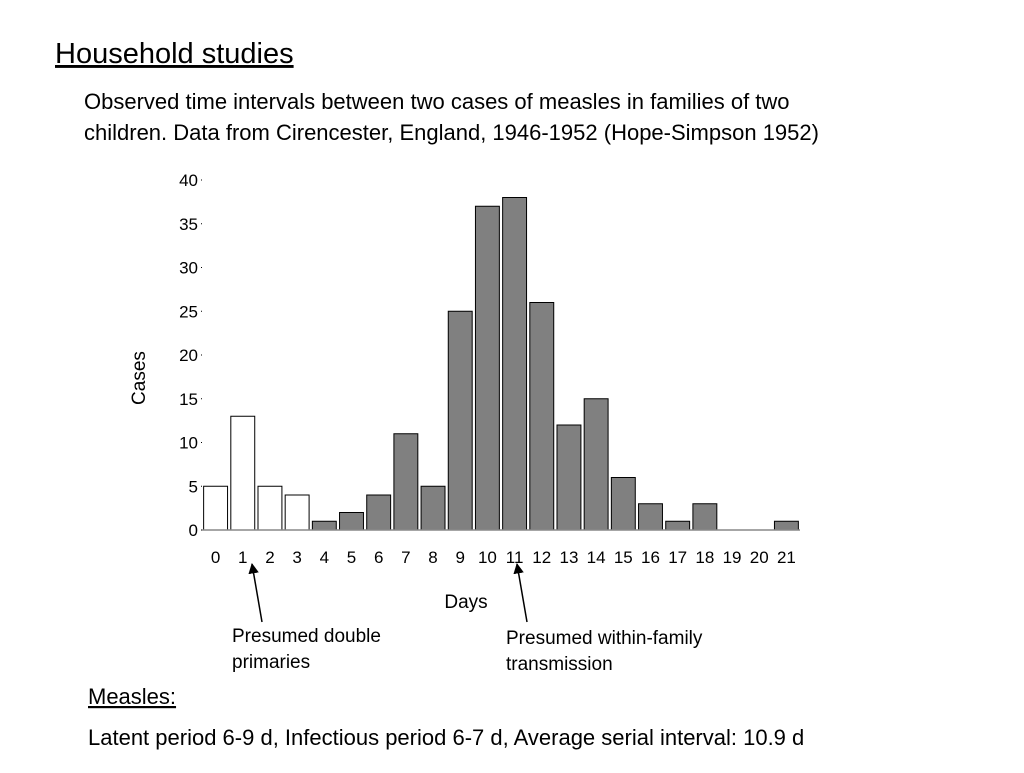 The width and height of the screenshot is (1024, 773). I want to click on x-tick-label: 2, so click(269, 557).